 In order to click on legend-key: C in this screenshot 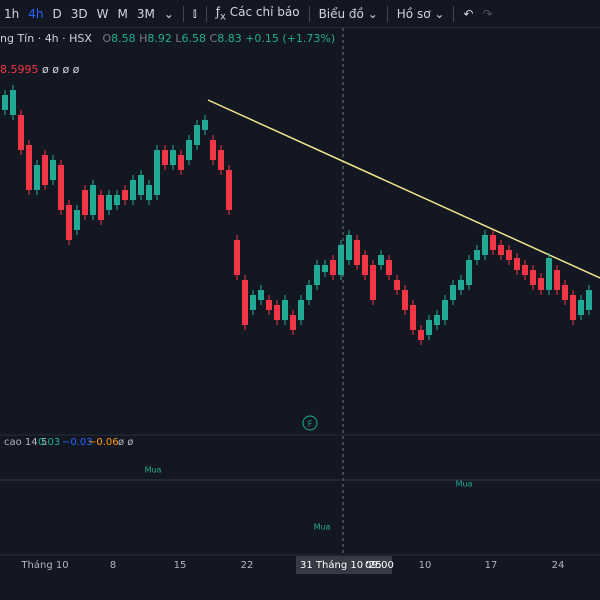, I will do `click(213, 38)`.